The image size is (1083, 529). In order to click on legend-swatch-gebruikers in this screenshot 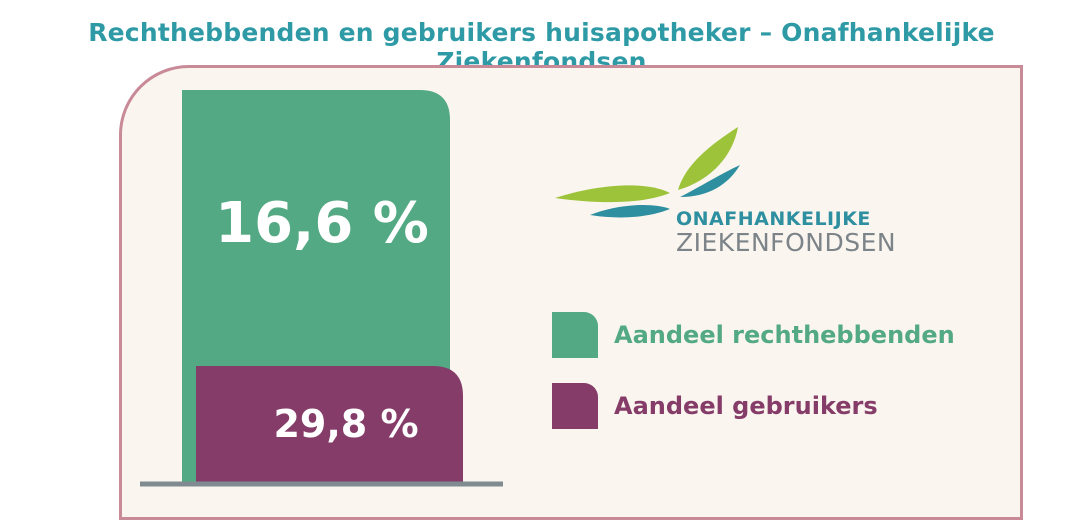, I will do `click(575, 406)`.